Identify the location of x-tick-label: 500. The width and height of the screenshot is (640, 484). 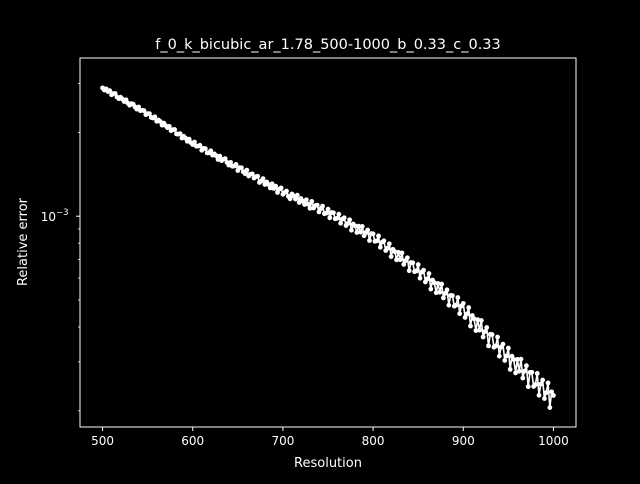
(102, 441).